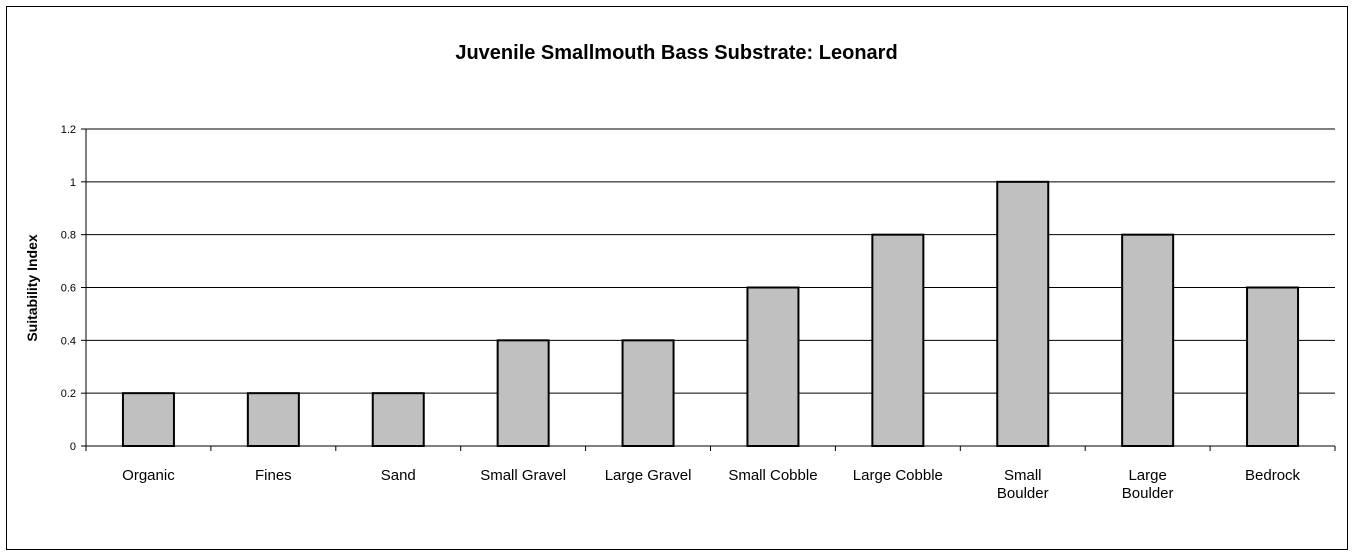 The image size is (1353, 555). Describe the element at coordinates (73, 183) in the screenshot. I see `y-tick-label: 1` at that location.